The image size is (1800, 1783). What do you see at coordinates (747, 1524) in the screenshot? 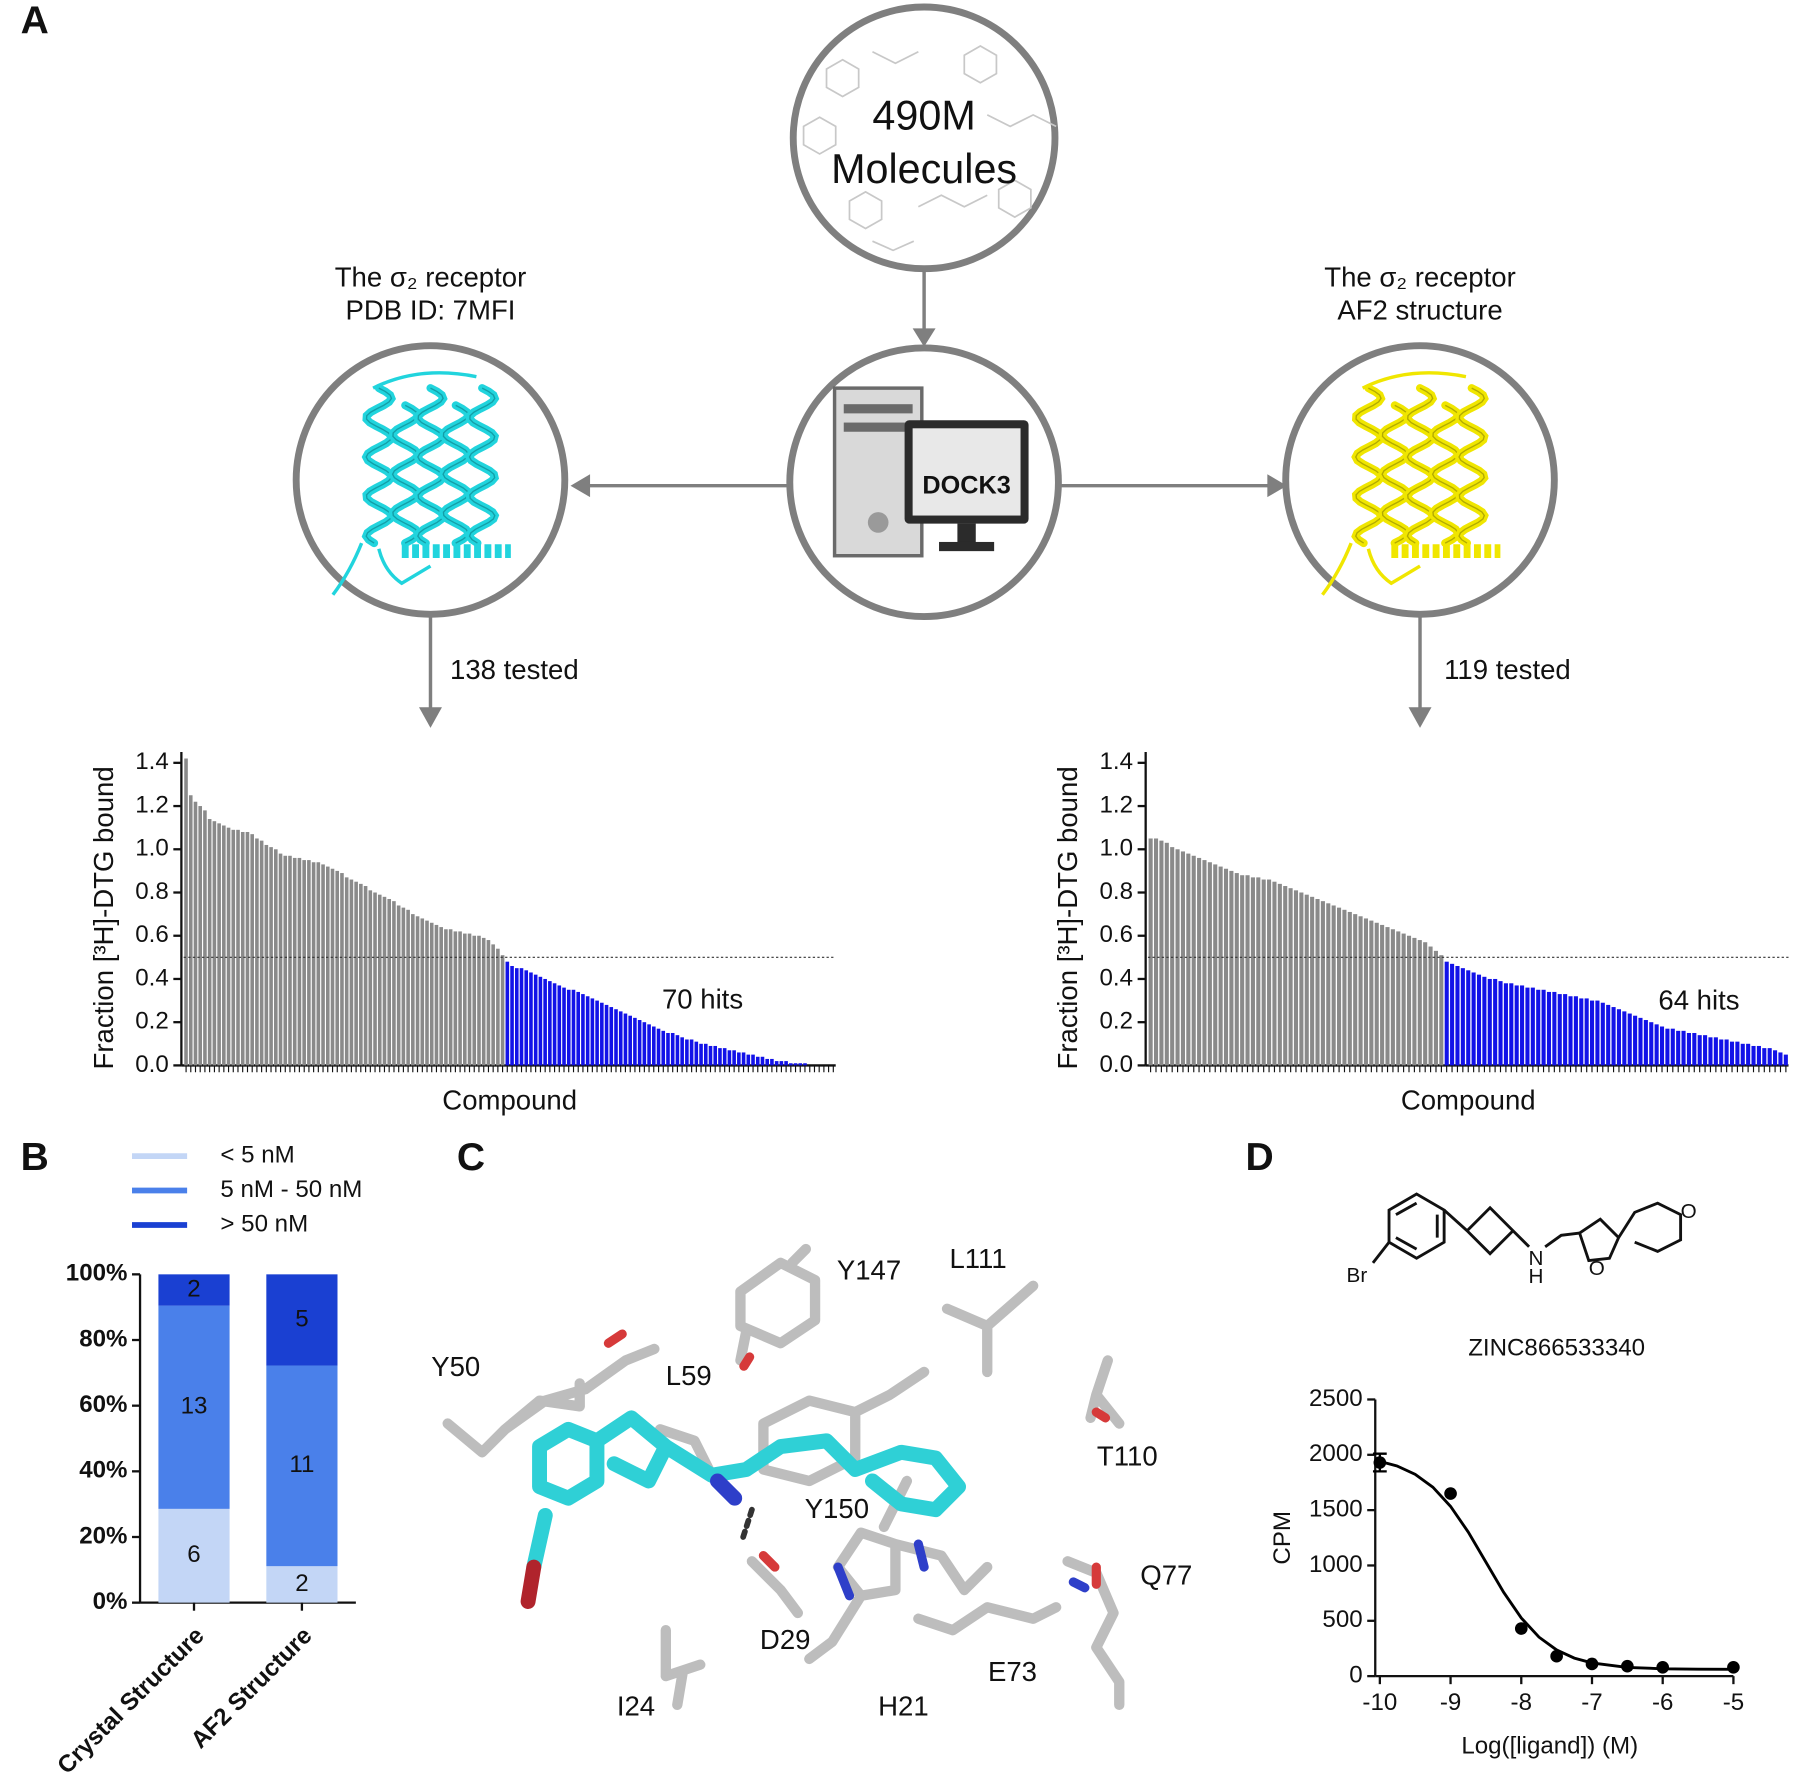
I see `hydrogen-bond` at bounding box center [747, 1524].